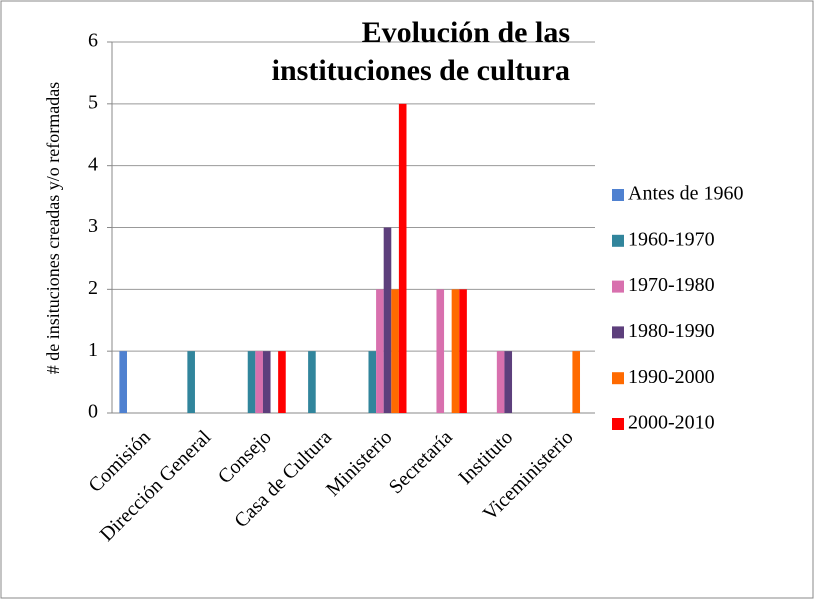 The height and width of the screenshot is (600, 815). What do you see at coordinates (93, 288) in the screenshot?
I see `y-tick-label: 2` at bounding box center [93, 288].